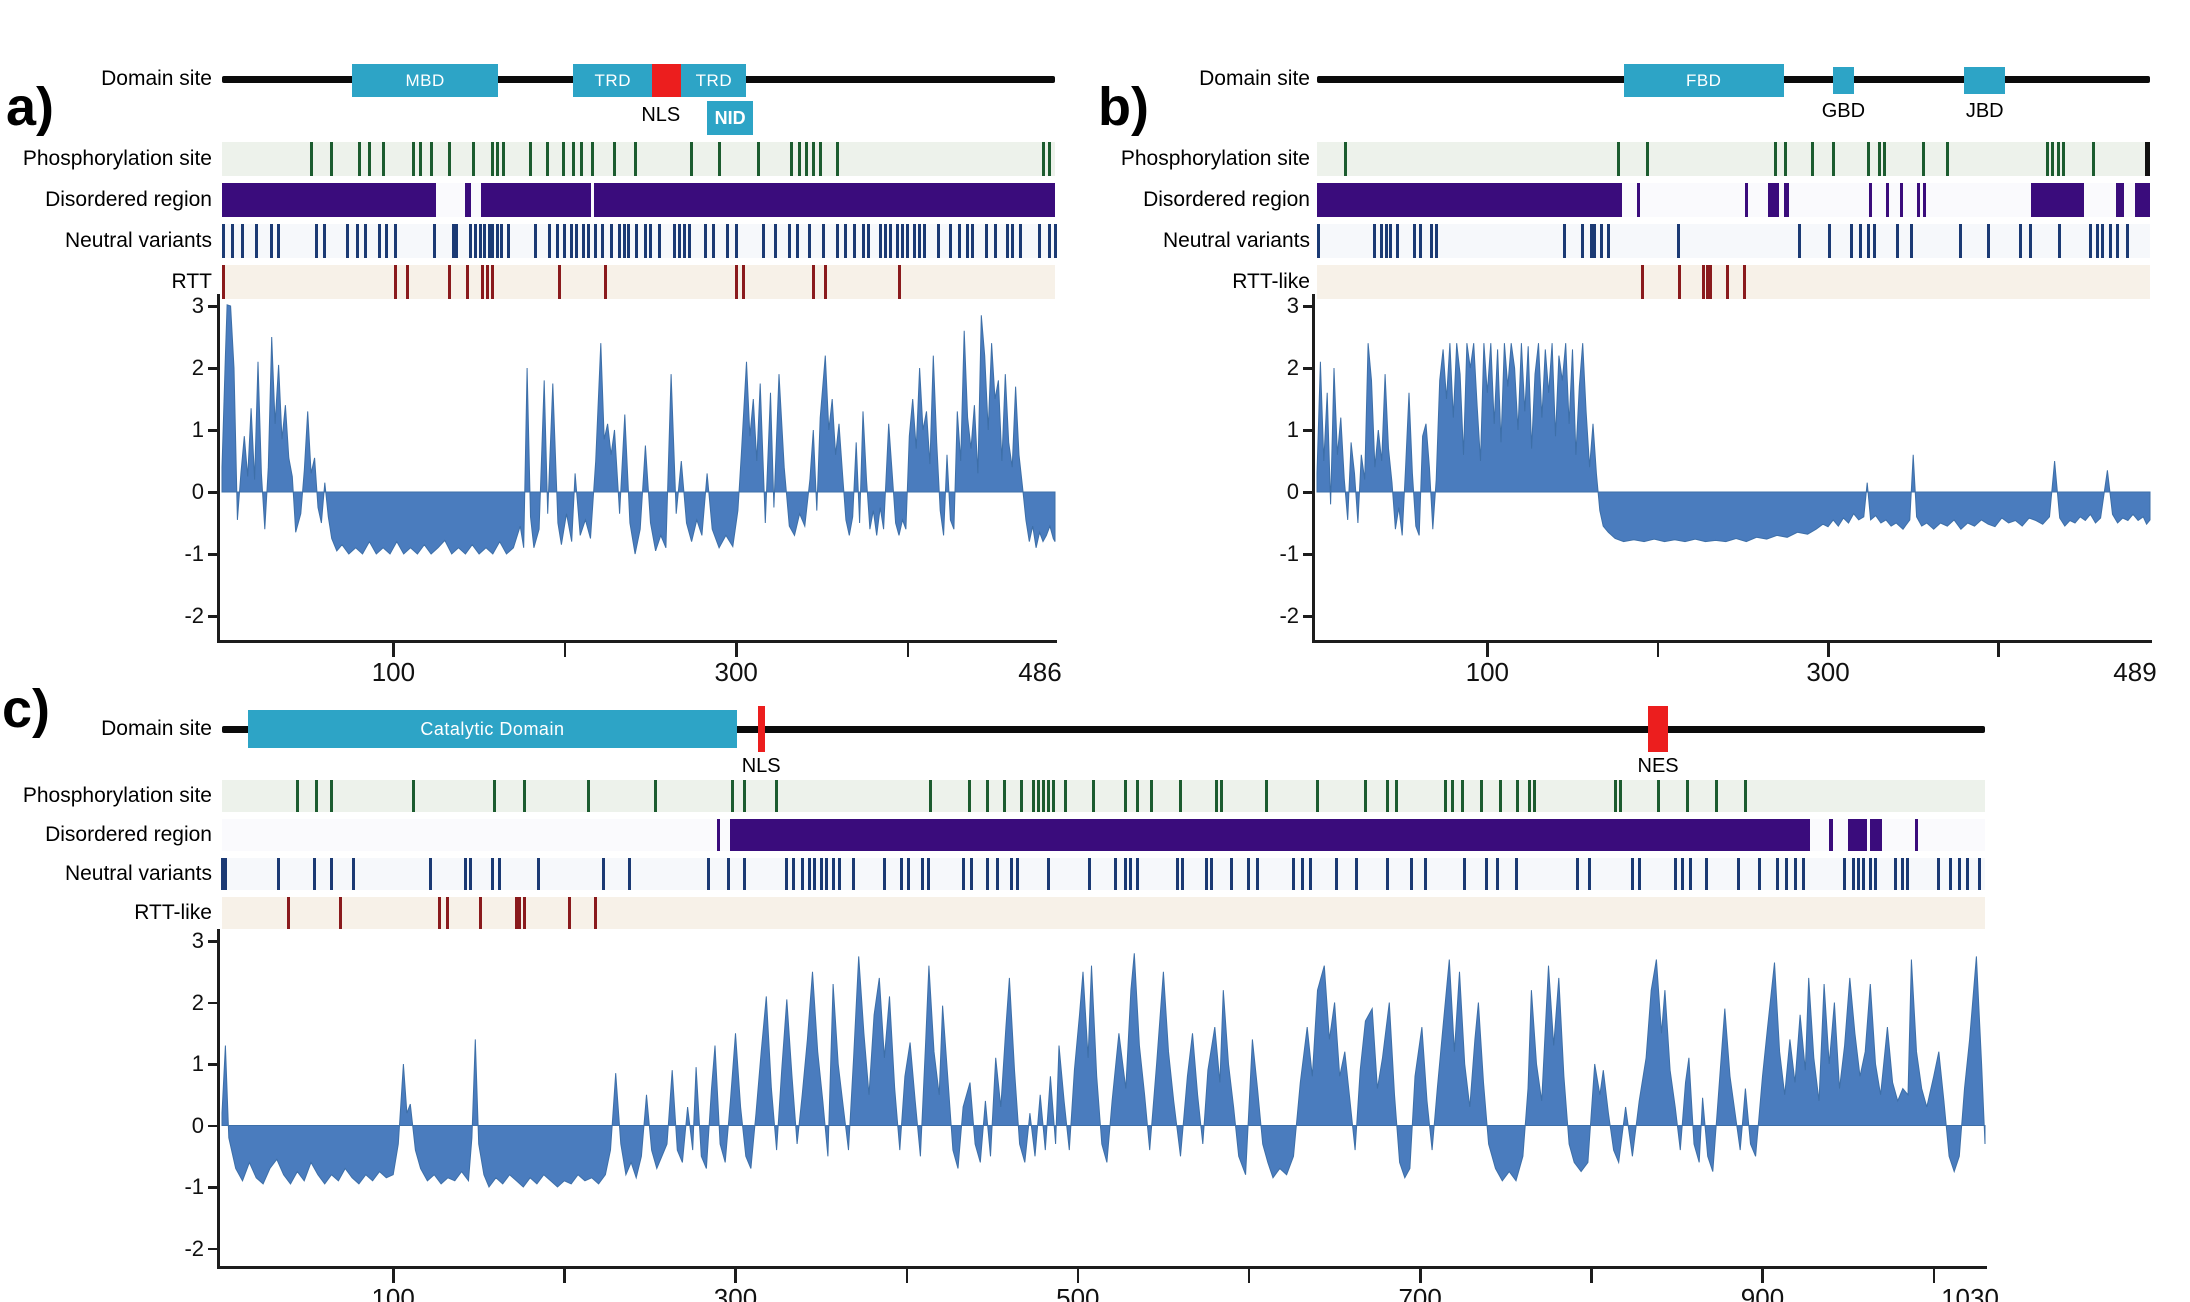 The image size is (2190, 1302). I want to click on mutation-track, so click(1733, 282).